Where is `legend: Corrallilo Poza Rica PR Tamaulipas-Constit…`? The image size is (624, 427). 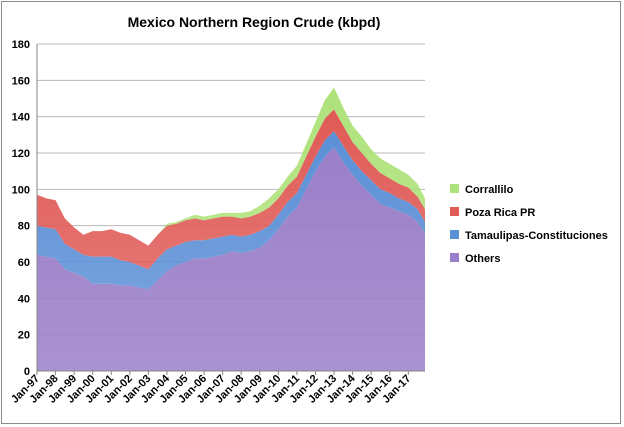
legend: Corrallilo Poza Rica PR Tamaulipas-Constit… is located at coordinates (529, 224).